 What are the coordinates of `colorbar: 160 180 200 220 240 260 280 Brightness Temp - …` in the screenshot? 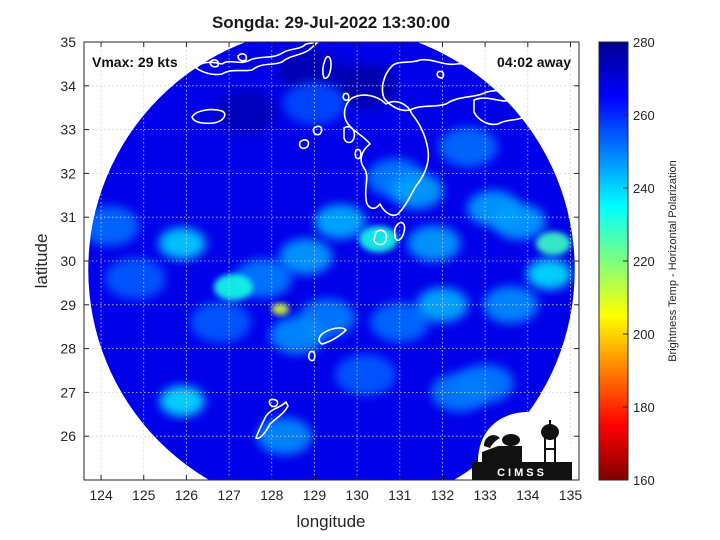 It's located at (638, 261).